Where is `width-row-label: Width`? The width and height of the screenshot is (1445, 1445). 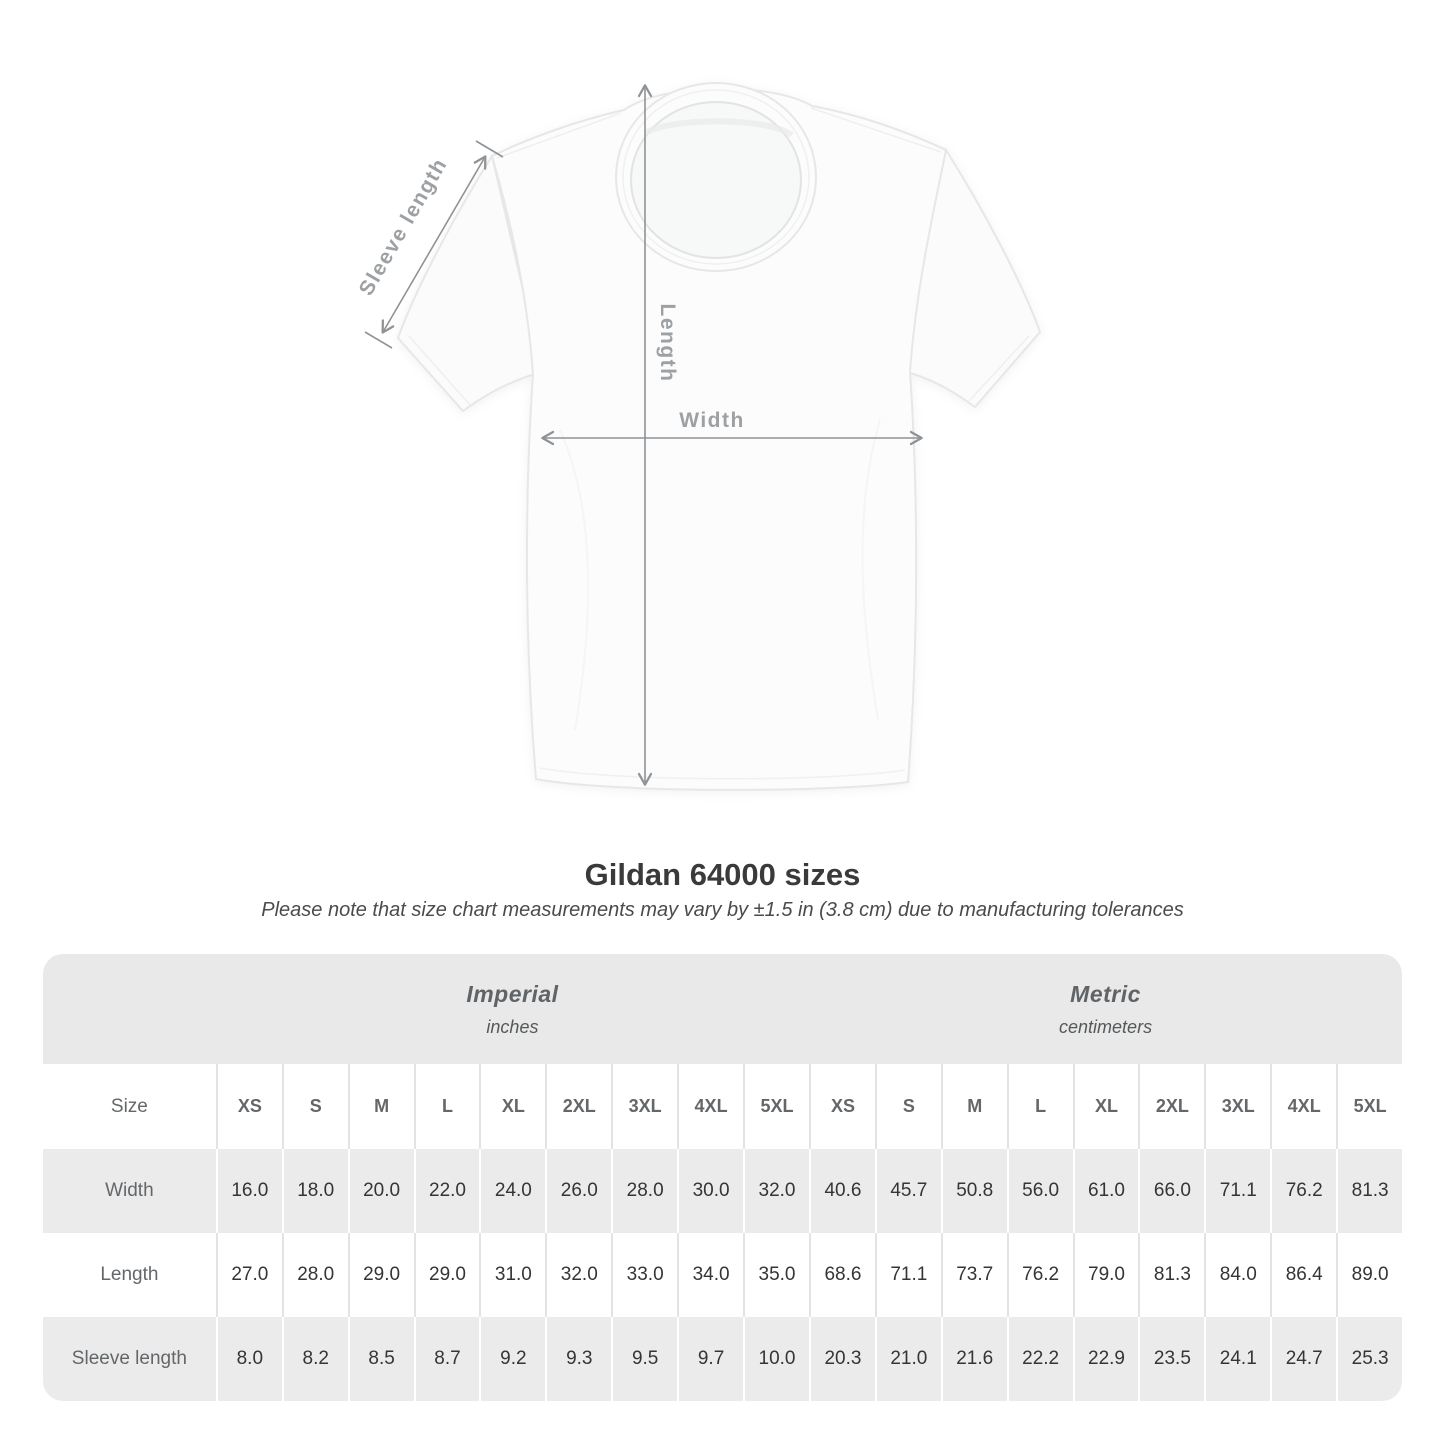 width-row-label: Width is located at coordinates (129, 1191).